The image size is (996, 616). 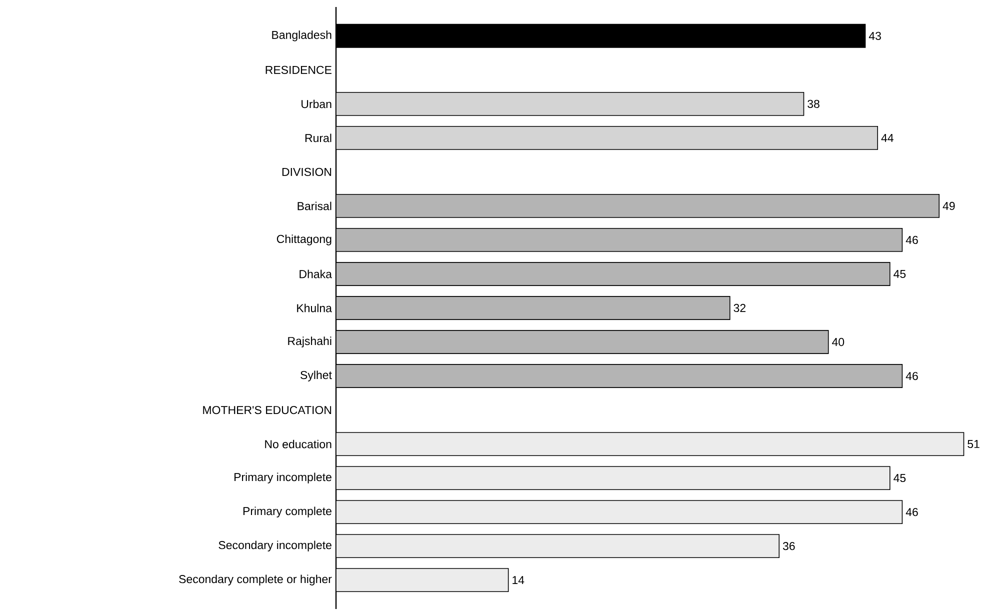 I want to click on y-tick-label: Dhaka, so click(x=316, y=274).